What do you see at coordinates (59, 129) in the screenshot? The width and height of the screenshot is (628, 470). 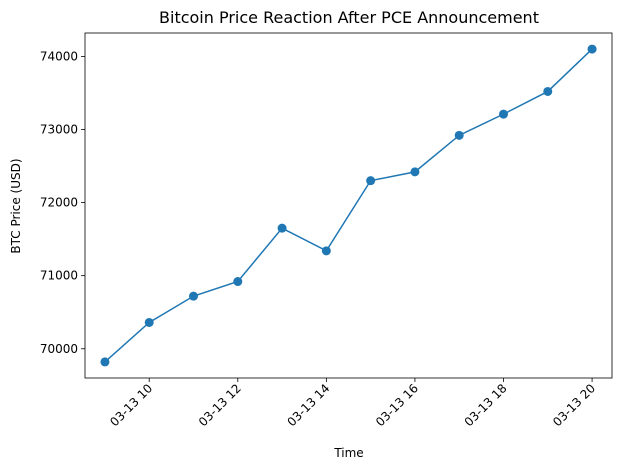 I see `y-tick-label-73000: 73000` at bounding box center [59, 129].